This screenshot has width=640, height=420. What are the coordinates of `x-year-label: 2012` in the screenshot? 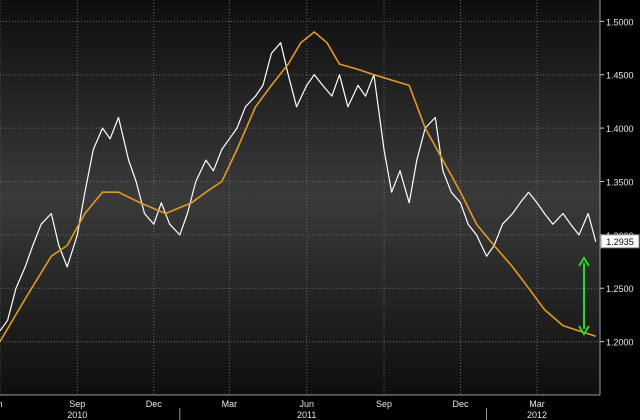 It's located at (537, 415).